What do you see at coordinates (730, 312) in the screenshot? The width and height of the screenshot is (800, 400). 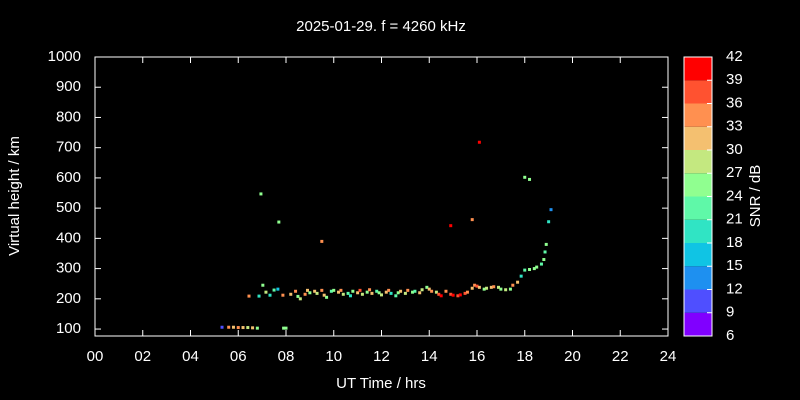 I see `colorbar-tick-label: 9` at bounding box center [730, 312].